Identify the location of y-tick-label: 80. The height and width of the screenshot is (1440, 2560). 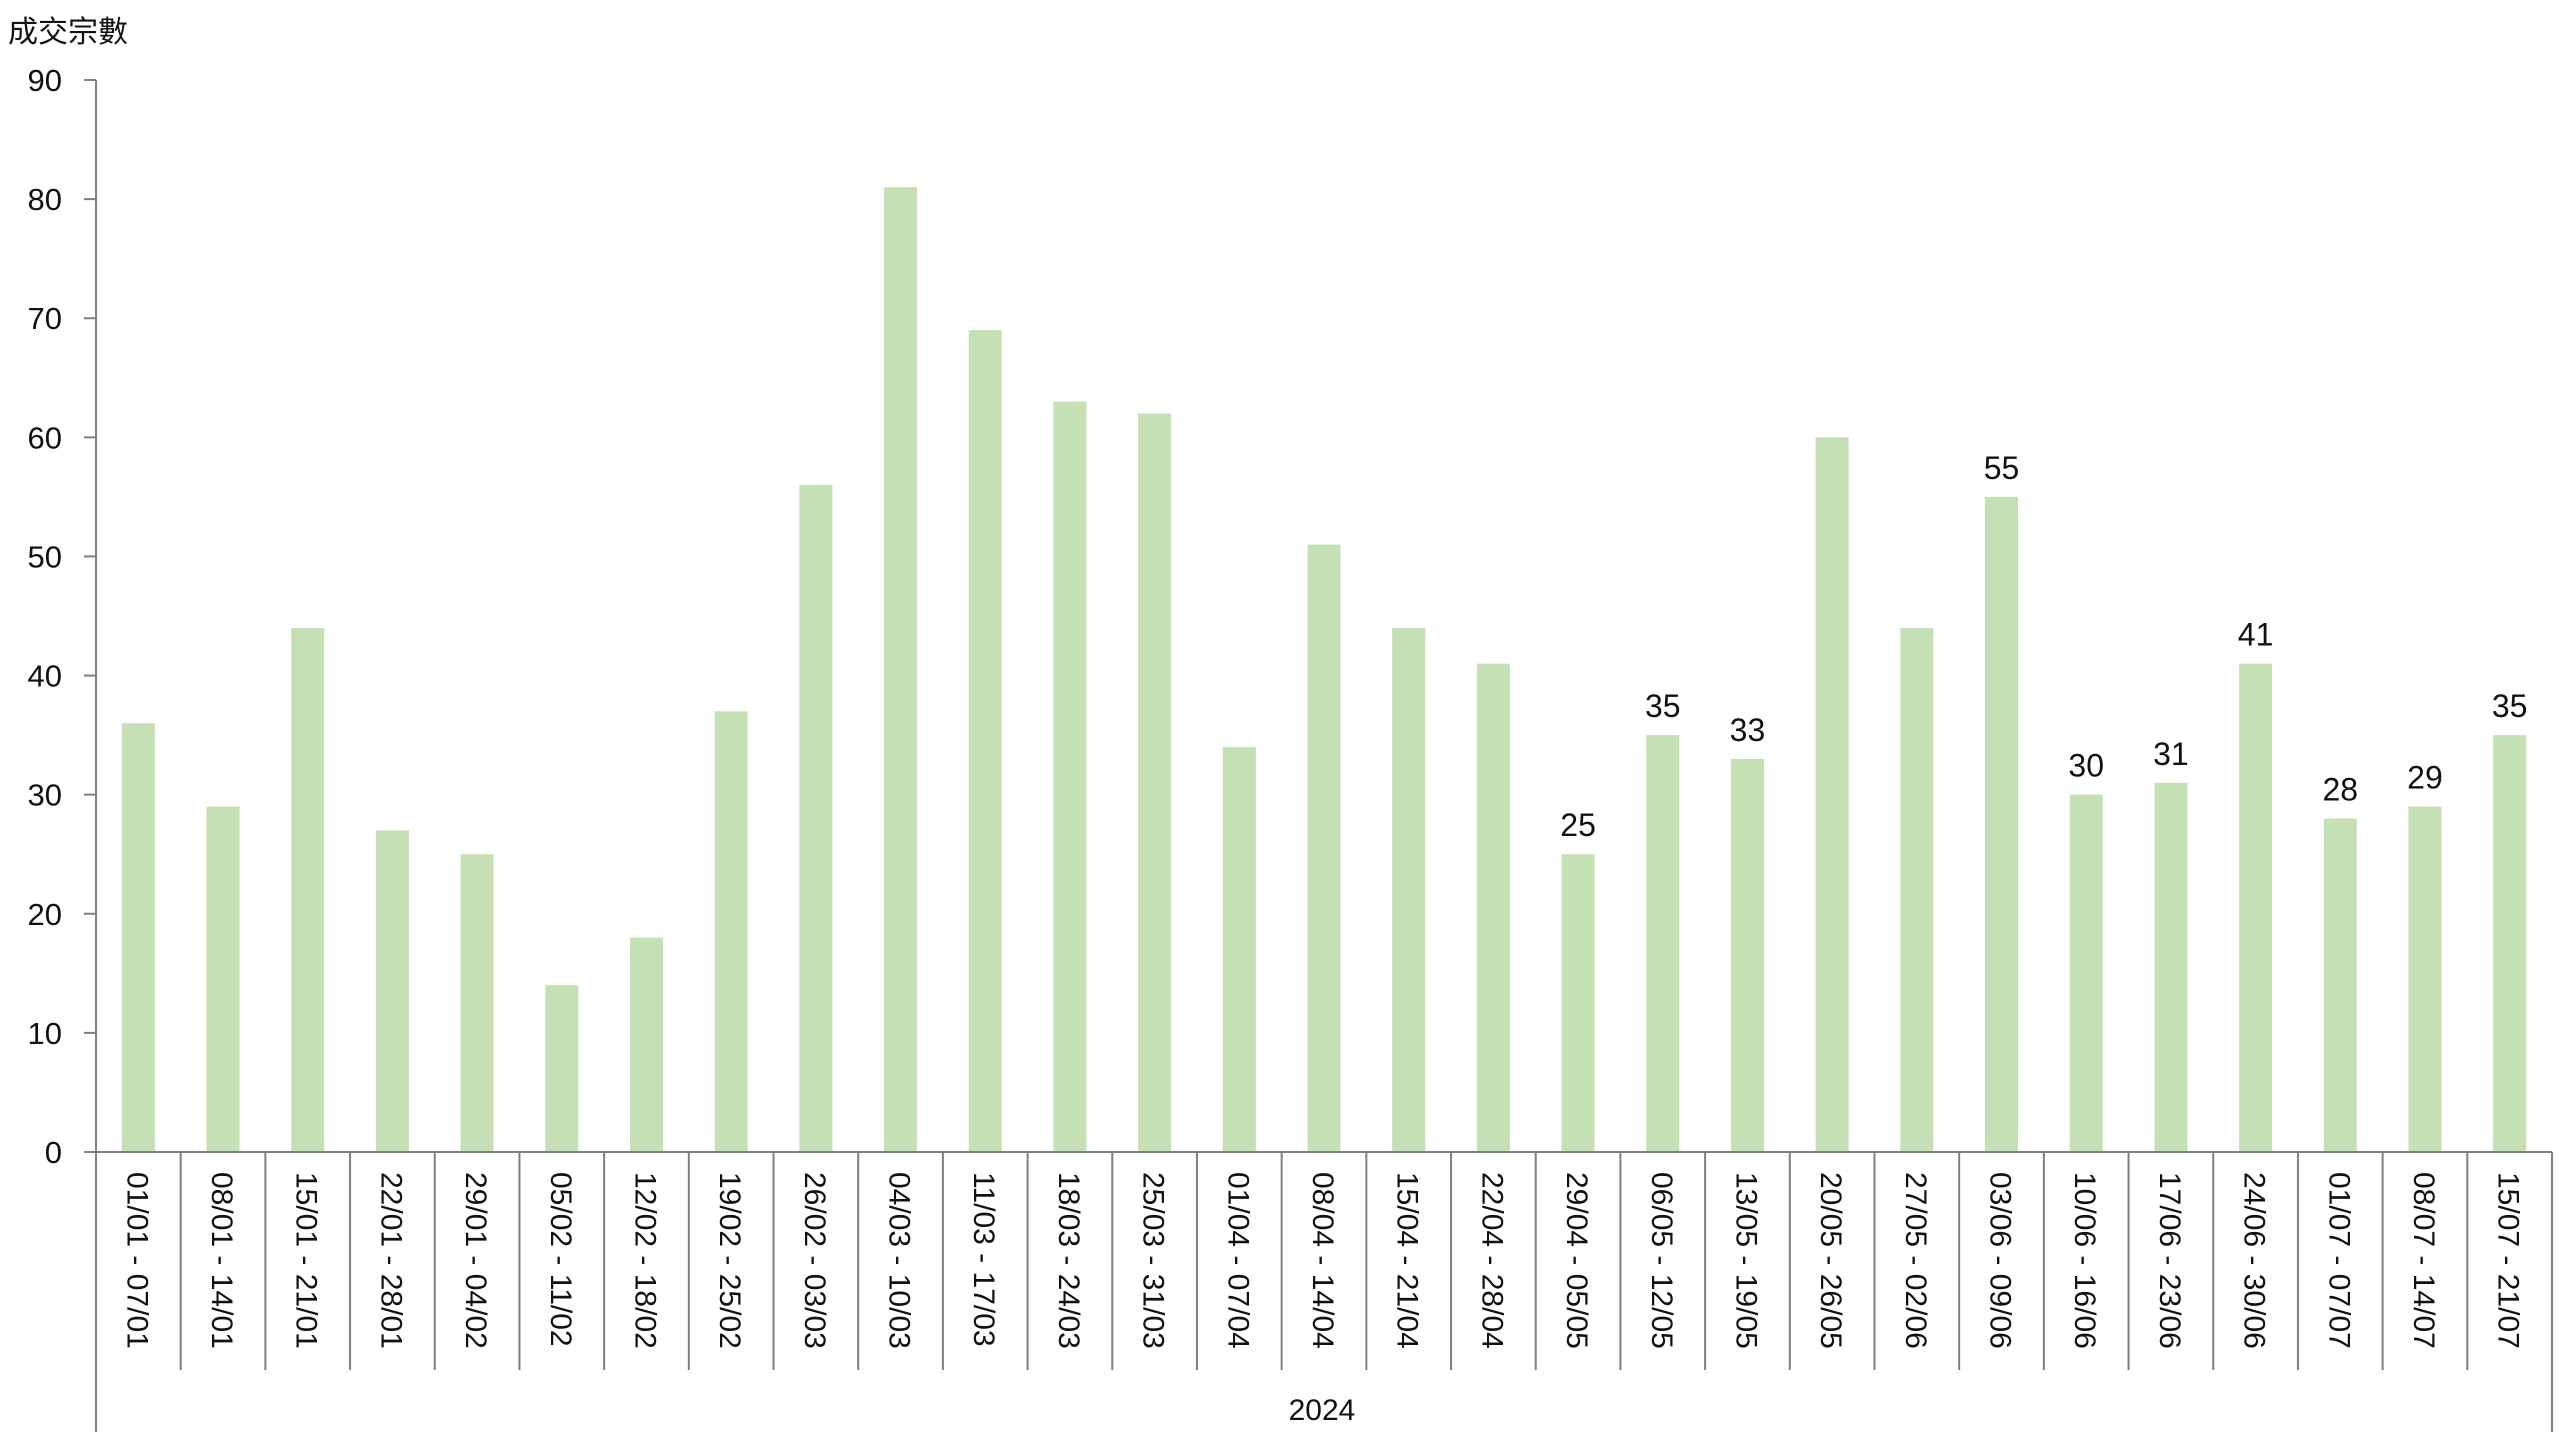
(45, 199).